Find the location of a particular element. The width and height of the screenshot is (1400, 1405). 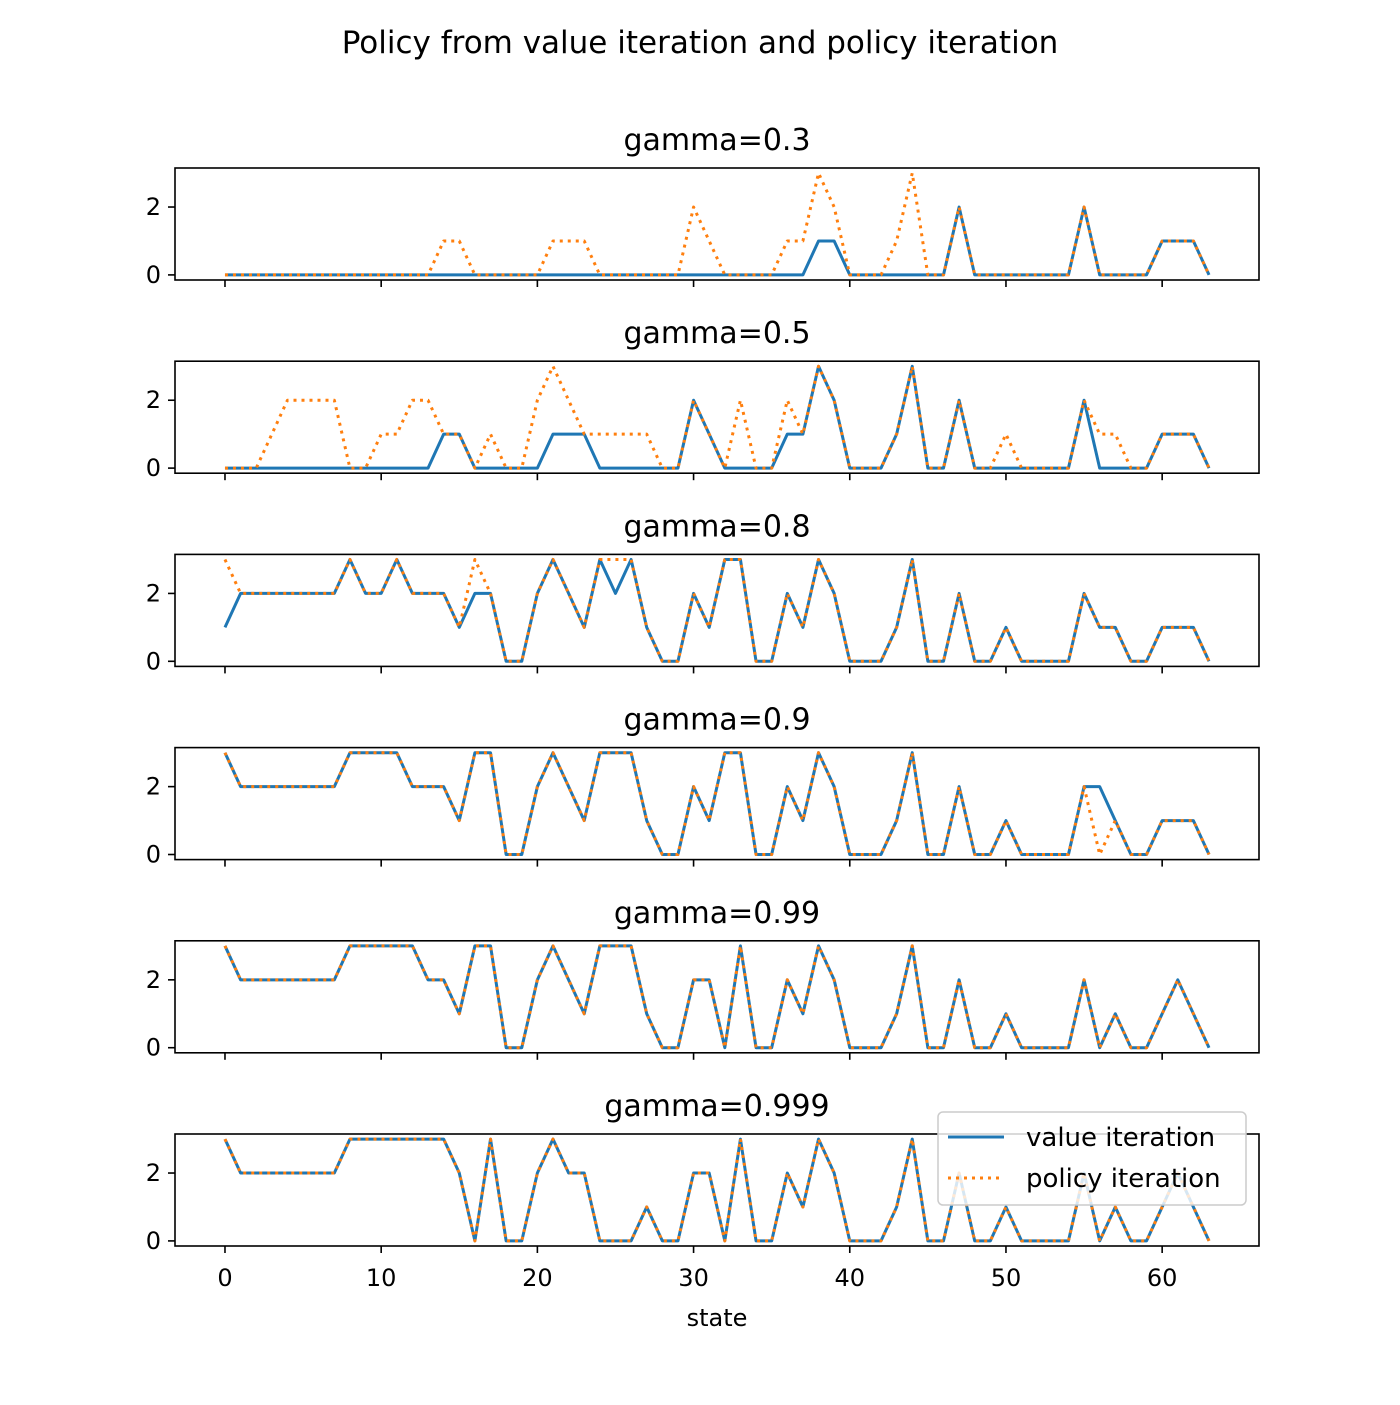

x-tick-label: 10 is located at coordinates (381, 1278).